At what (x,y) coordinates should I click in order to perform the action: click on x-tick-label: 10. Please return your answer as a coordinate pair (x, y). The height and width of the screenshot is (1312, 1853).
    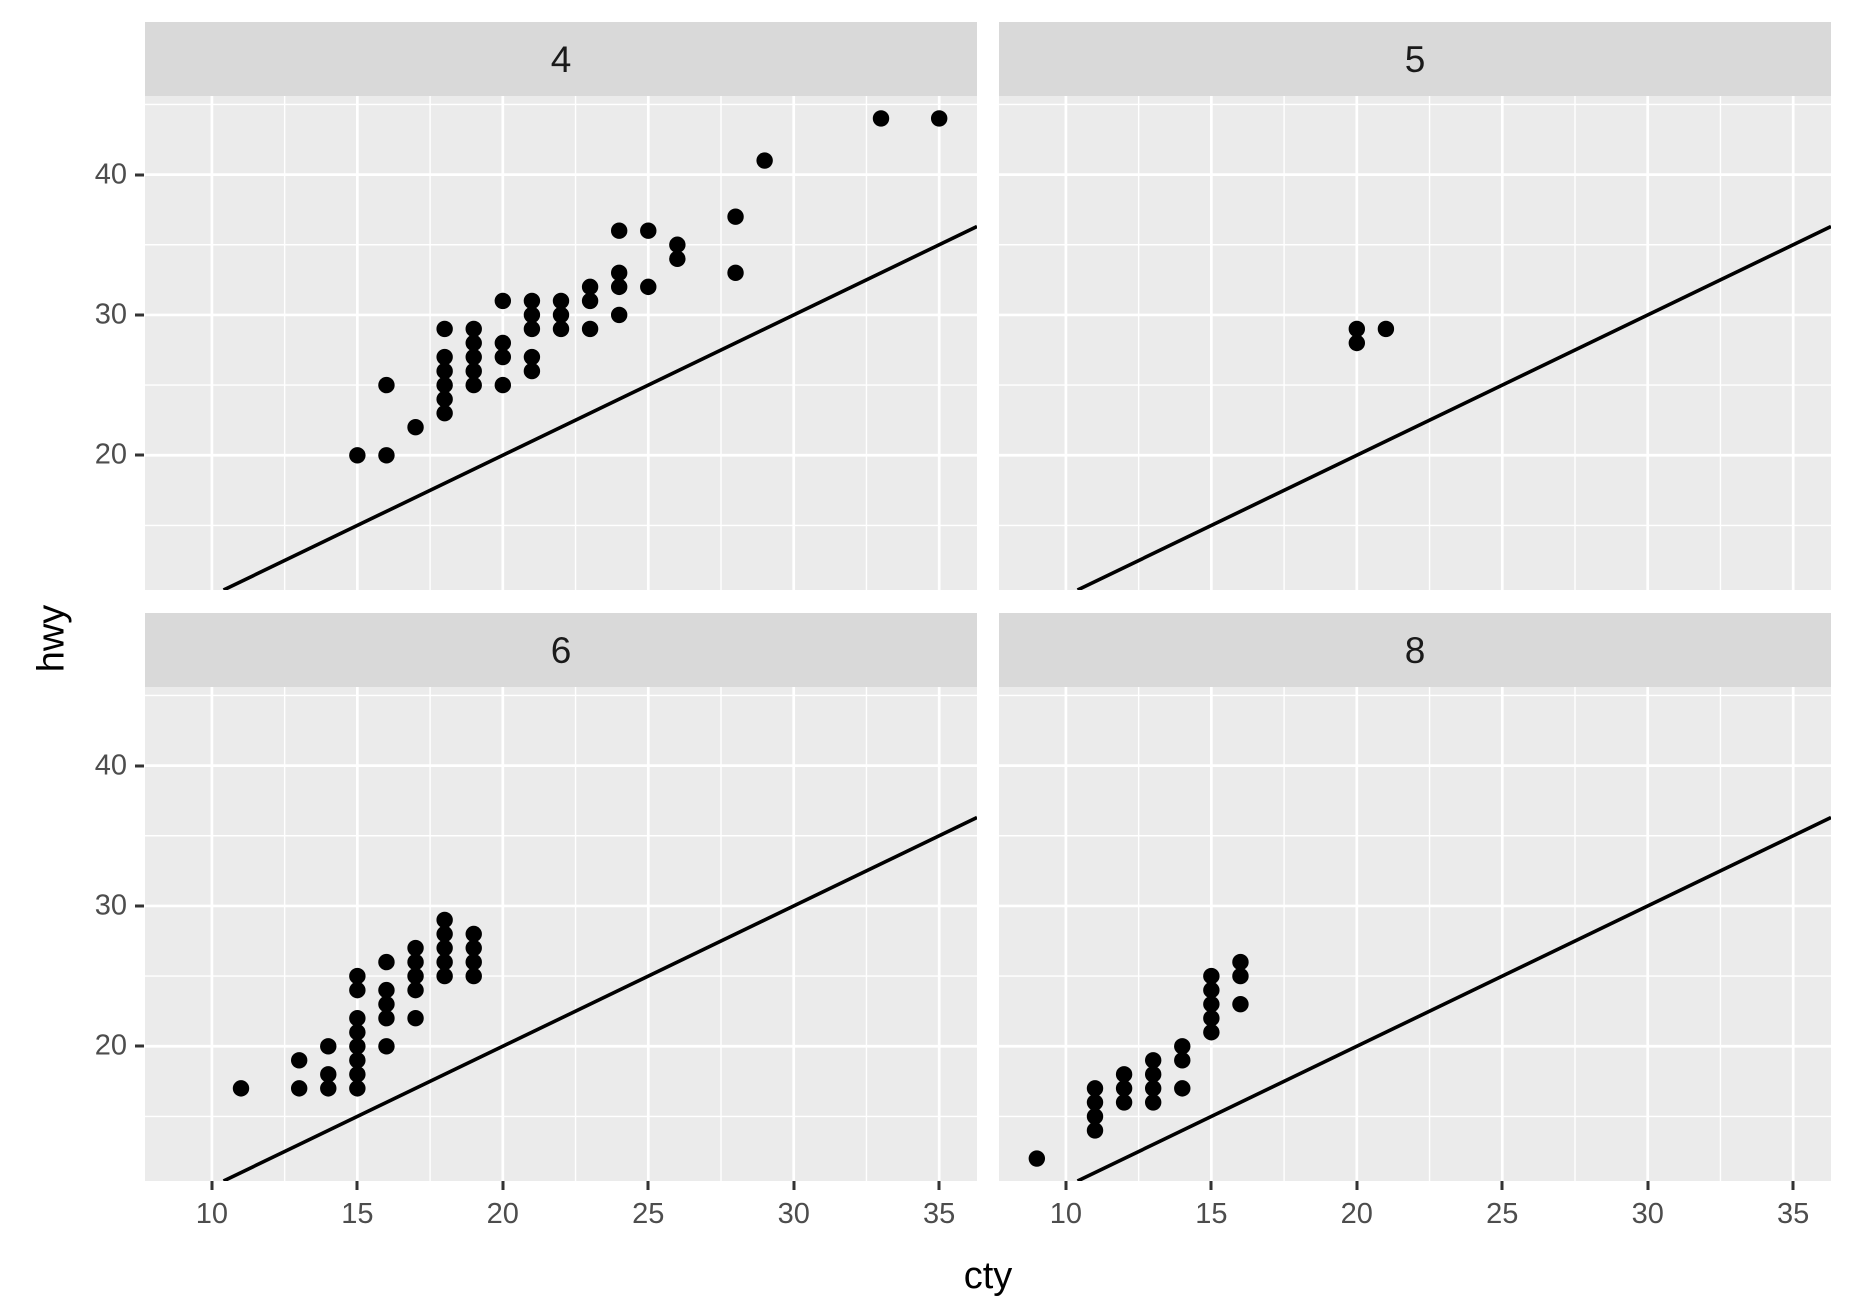
    Looking at the image, I should click on (212, 1214).